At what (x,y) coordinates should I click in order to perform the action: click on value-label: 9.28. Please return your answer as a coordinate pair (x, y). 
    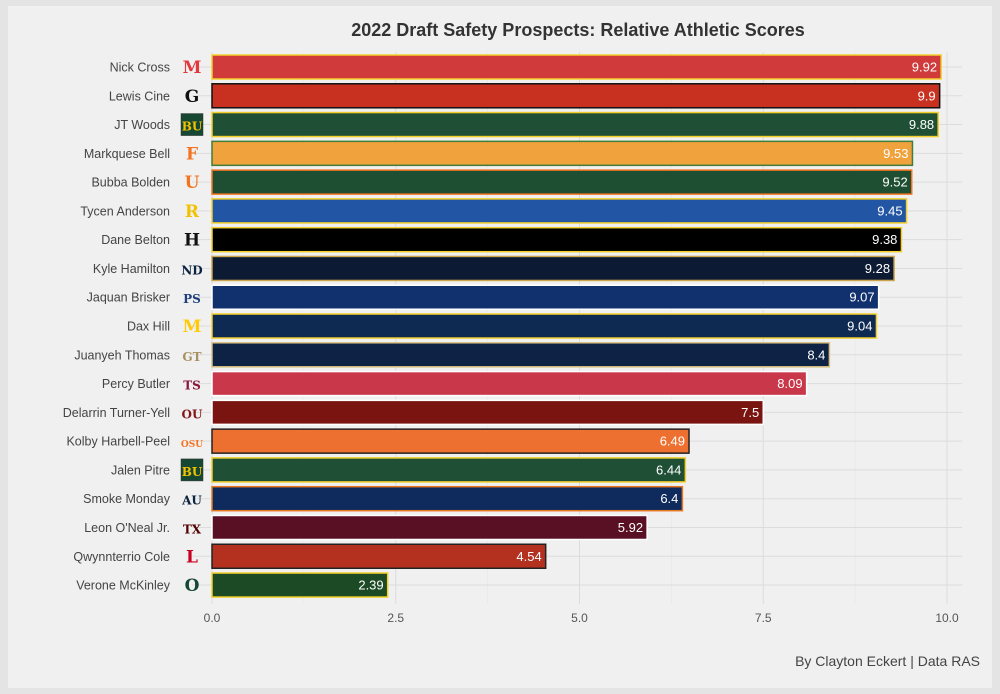
    Looking at the image, I should click on (877, 268).